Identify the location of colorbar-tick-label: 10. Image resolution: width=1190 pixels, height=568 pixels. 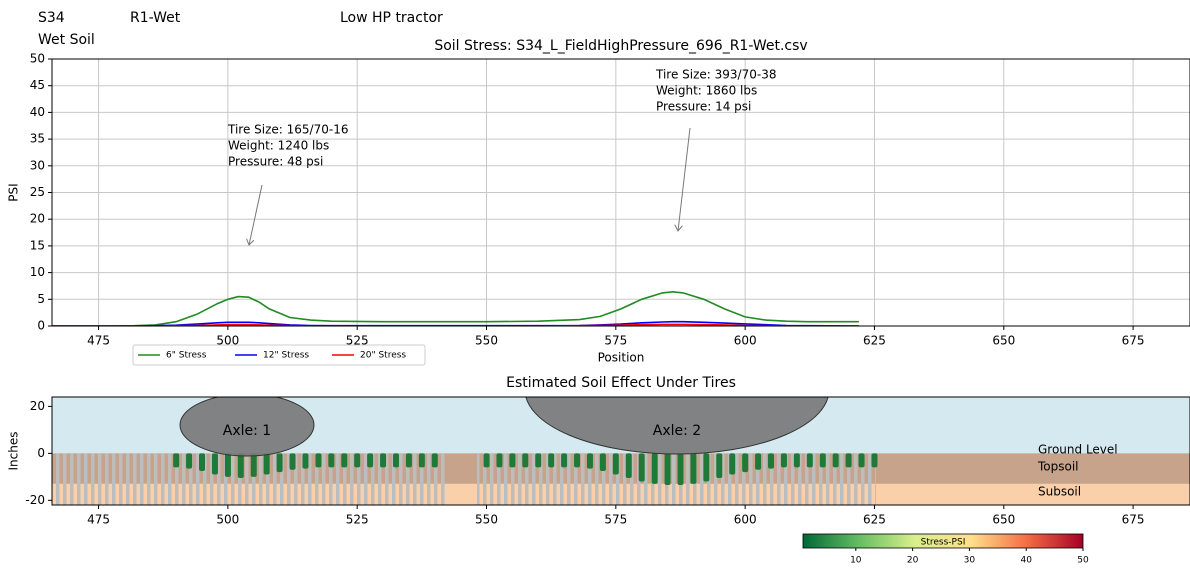
(856, 561).